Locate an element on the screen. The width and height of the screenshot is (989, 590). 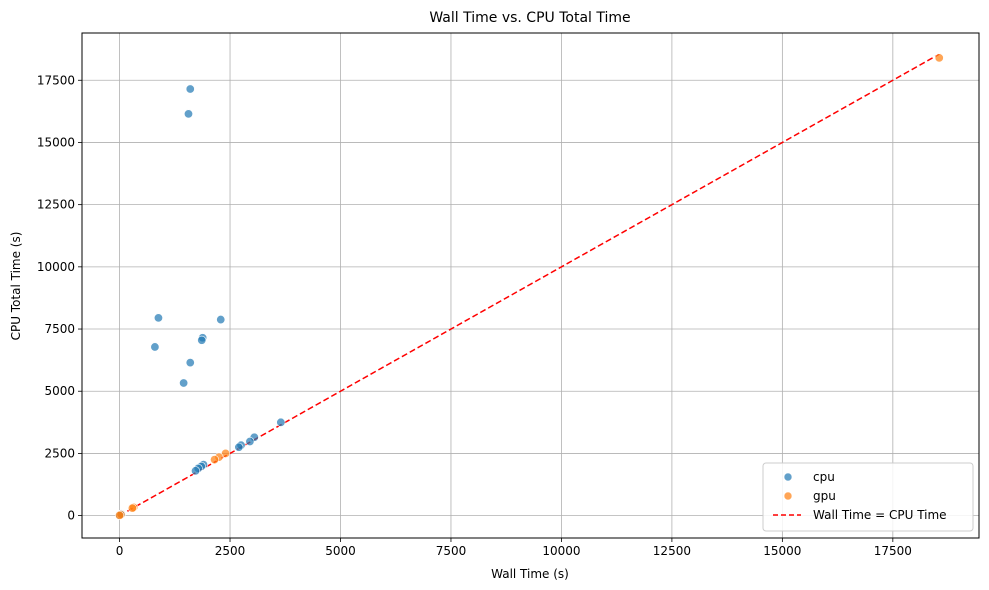
y-axis-ticks: 0 2500 5000 7500 10000 12500 15000 17500 is located at coordinates (59, 298).